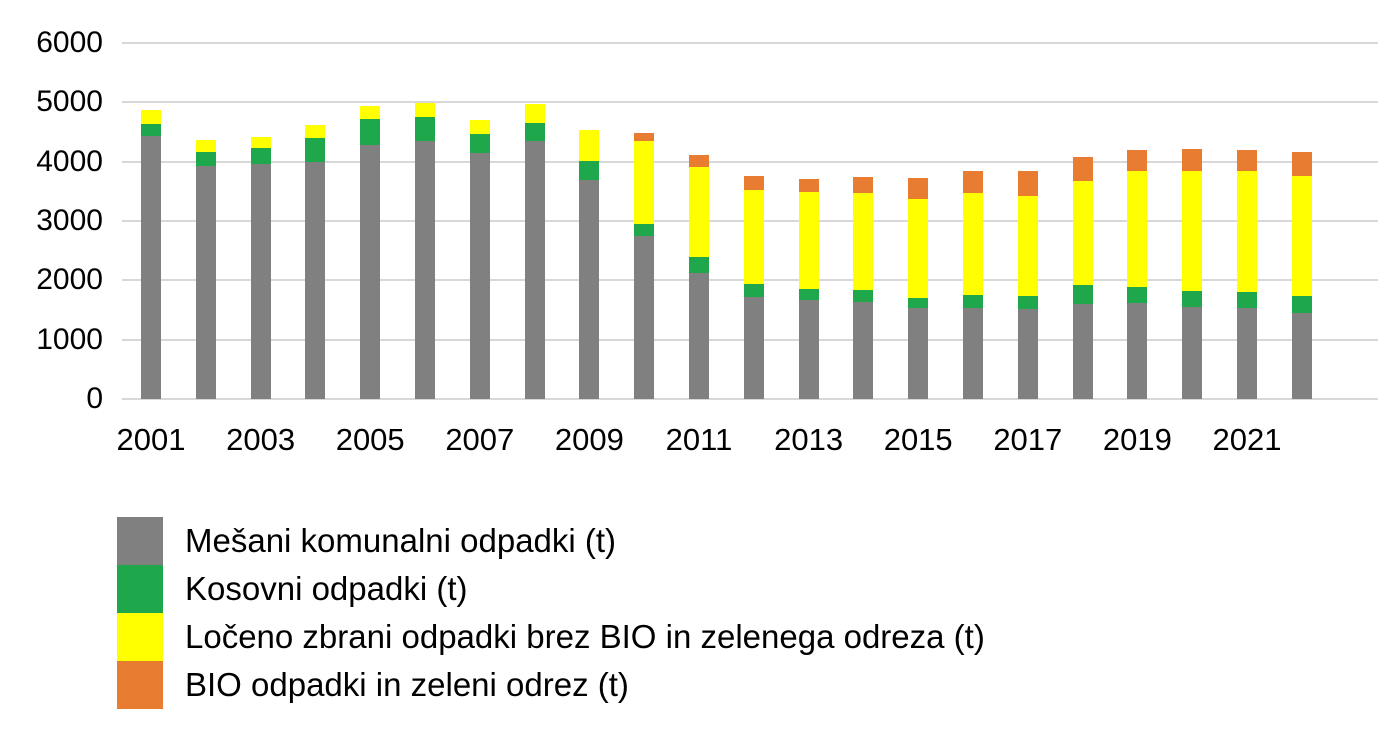  What do you see at coordinates (260, 156) in the screenshot?
I see `bar-segment-2003-series1` at bounding box center [260, 156].